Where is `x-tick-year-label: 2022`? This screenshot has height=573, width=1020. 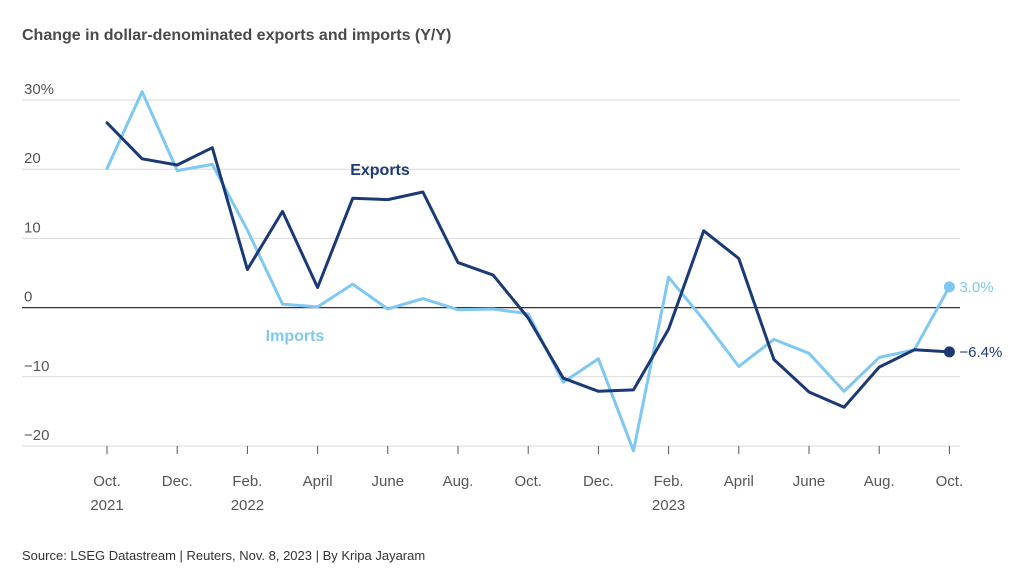 x-tick-year-label: 2022 is located at coordinates (247, 505).